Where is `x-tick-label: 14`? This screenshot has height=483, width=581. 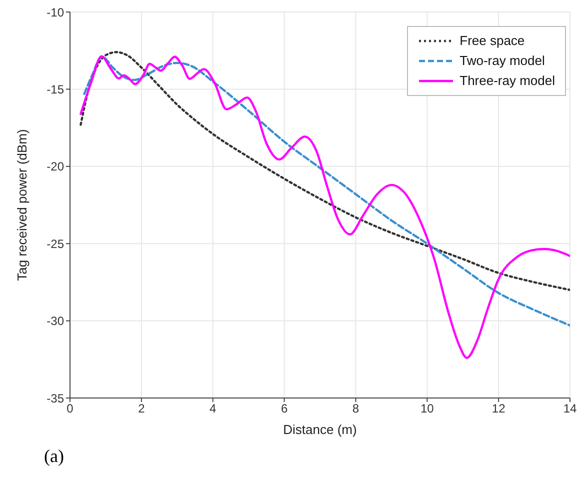
x-tick-label: 14 is located at coordinates (570, 409).